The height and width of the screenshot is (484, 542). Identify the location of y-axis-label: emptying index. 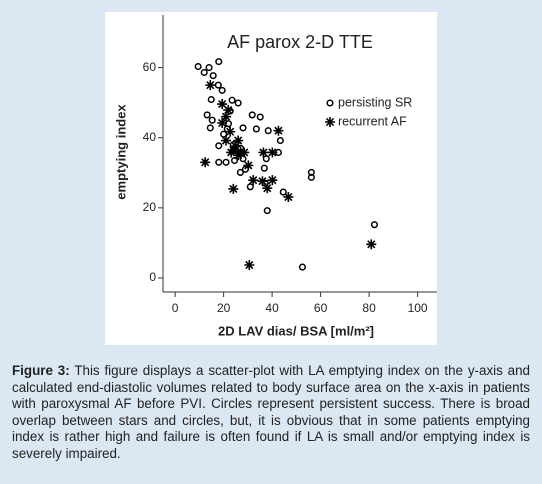
(120, 152).